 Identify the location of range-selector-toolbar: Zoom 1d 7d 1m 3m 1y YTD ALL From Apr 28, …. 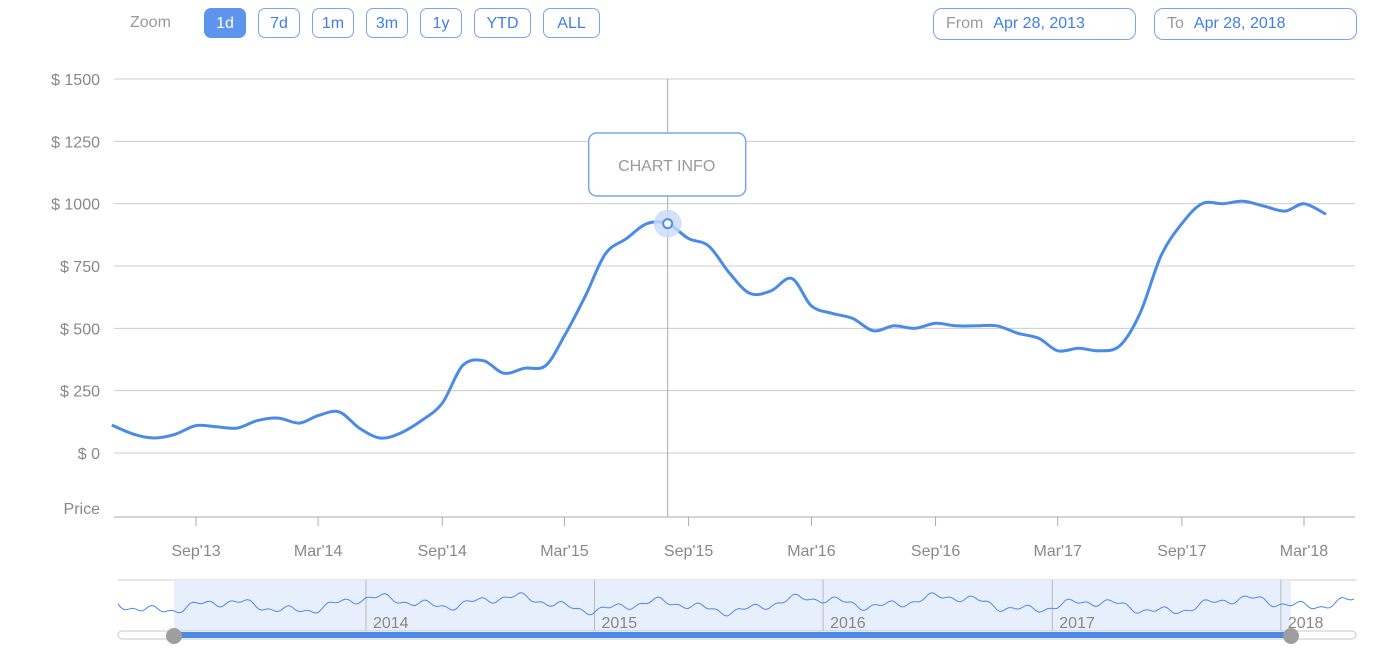
(700, 24).